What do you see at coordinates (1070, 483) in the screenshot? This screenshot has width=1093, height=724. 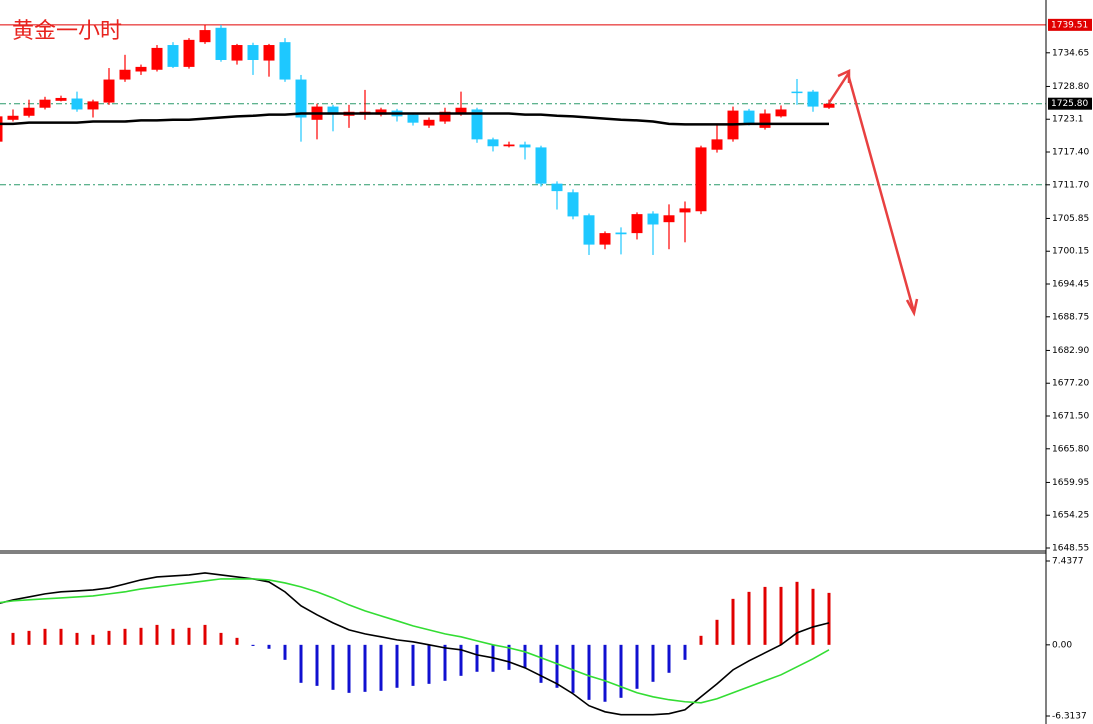 I see `y-tick-label: 1659.95` at bounding box center [1070, 483].